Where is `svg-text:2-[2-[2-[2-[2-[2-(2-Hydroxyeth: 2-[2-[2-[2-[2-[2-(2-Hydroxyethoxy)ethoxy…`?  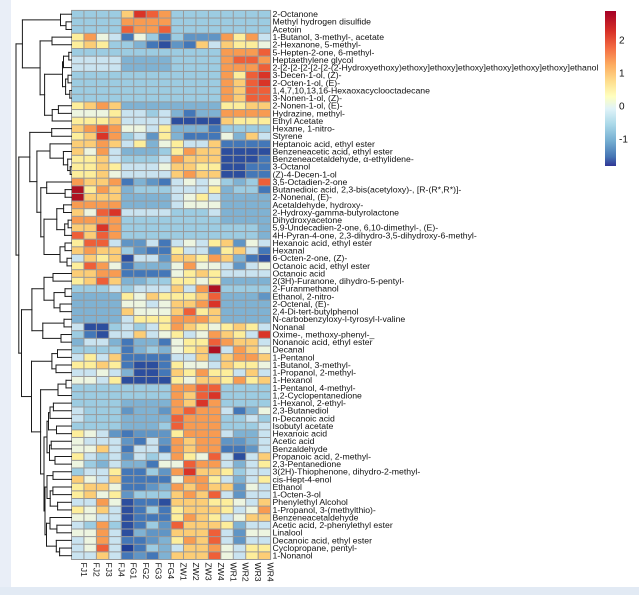 svg-text:2-[2-[2-[2-[2-[2-(2-Hydroxyeth: 2-[2-[2-[2-[2-[2-(2-Hydroxyethoxy)ethoxy… is located at coordinates (436, 68).